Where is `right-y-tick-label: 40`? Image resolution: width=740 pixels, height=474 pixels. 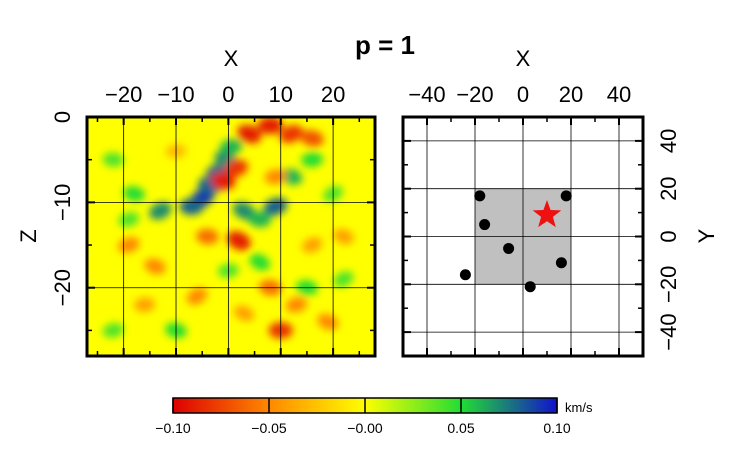
right-y-tick-label: 40 is located at coordinates (668, 141).